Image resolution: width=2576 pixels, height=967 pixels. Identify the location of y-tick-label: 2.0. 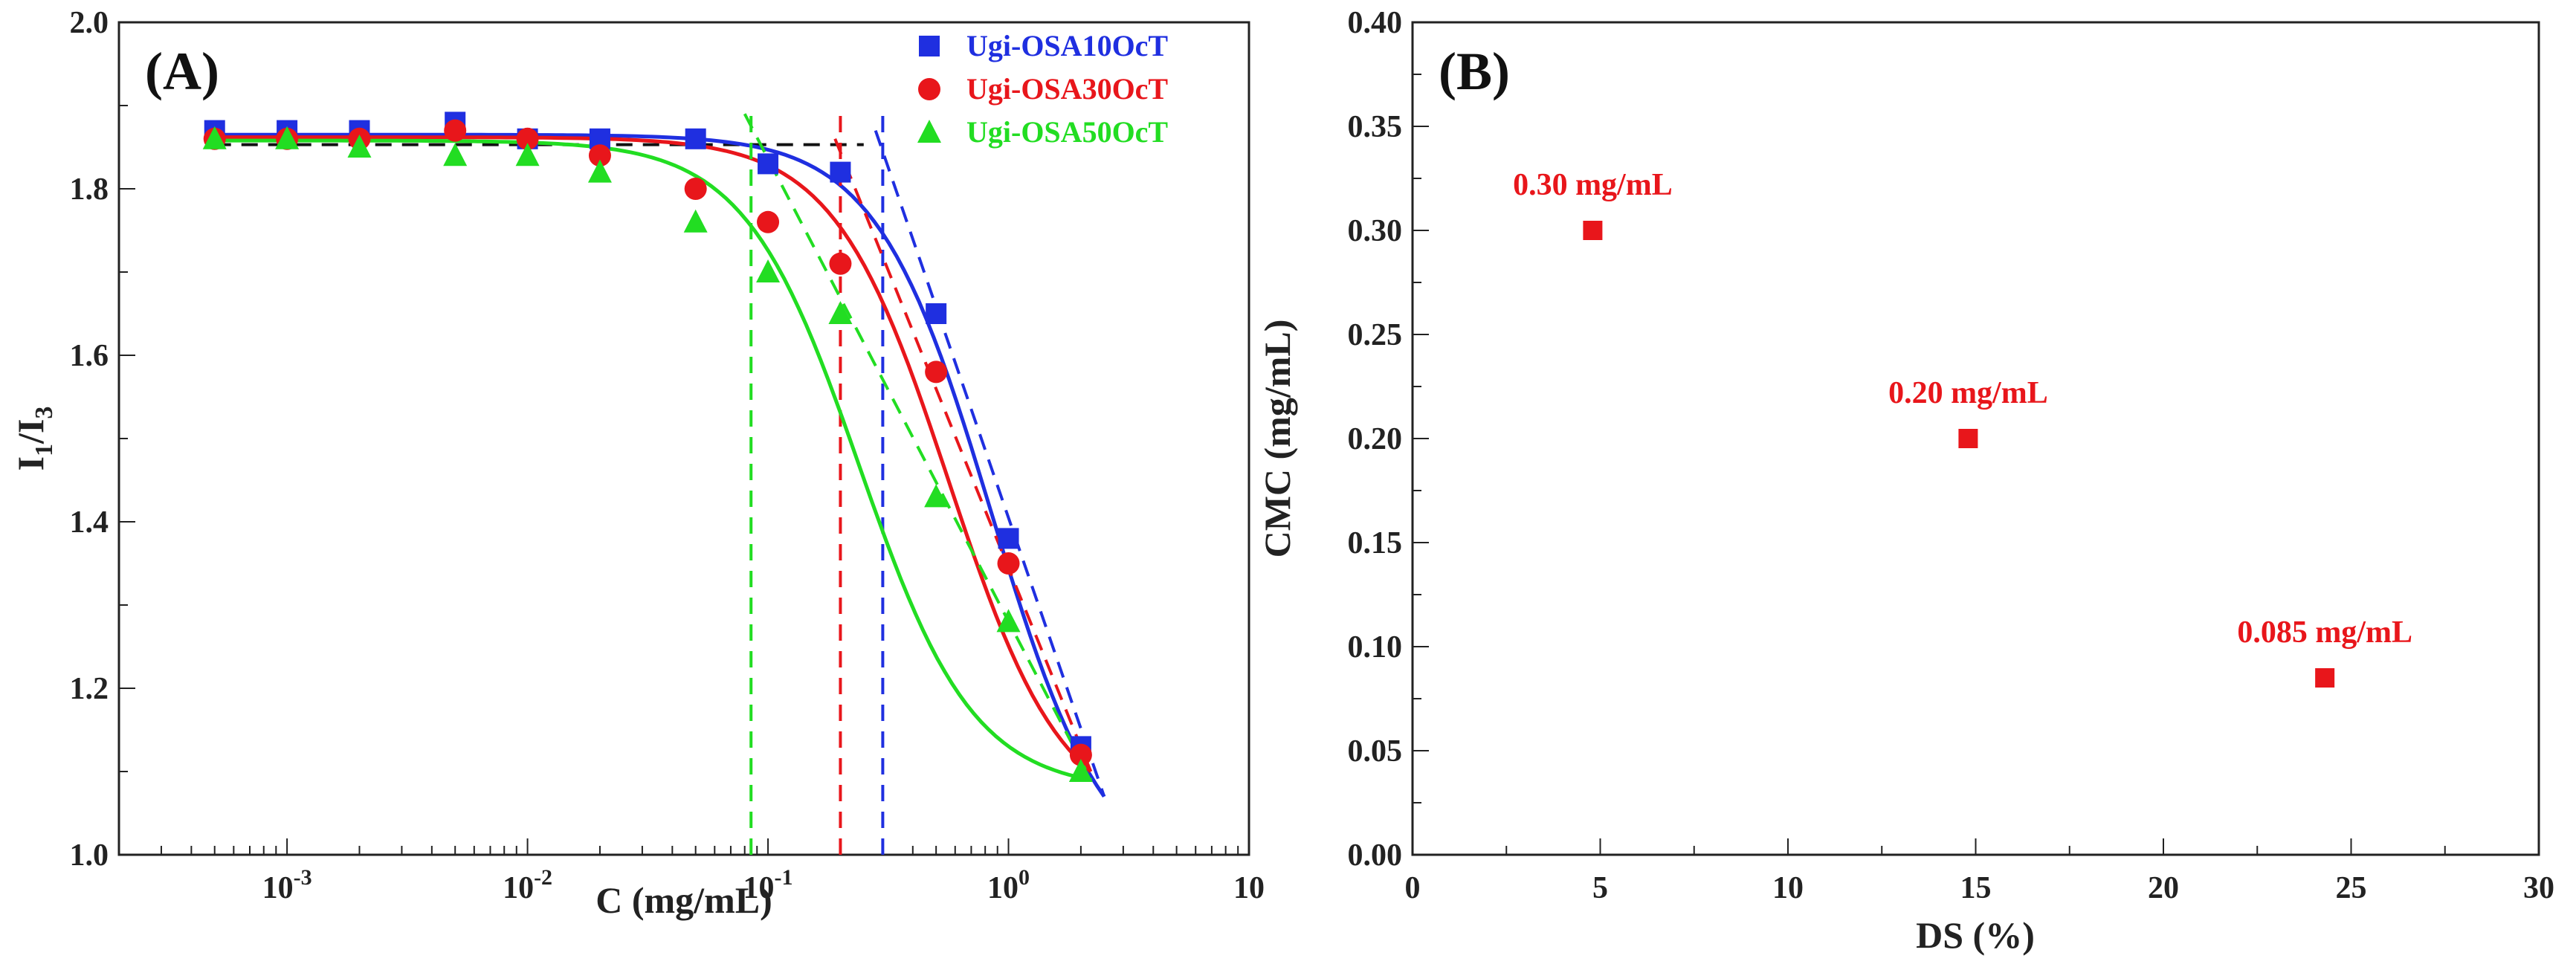
(89, 23).